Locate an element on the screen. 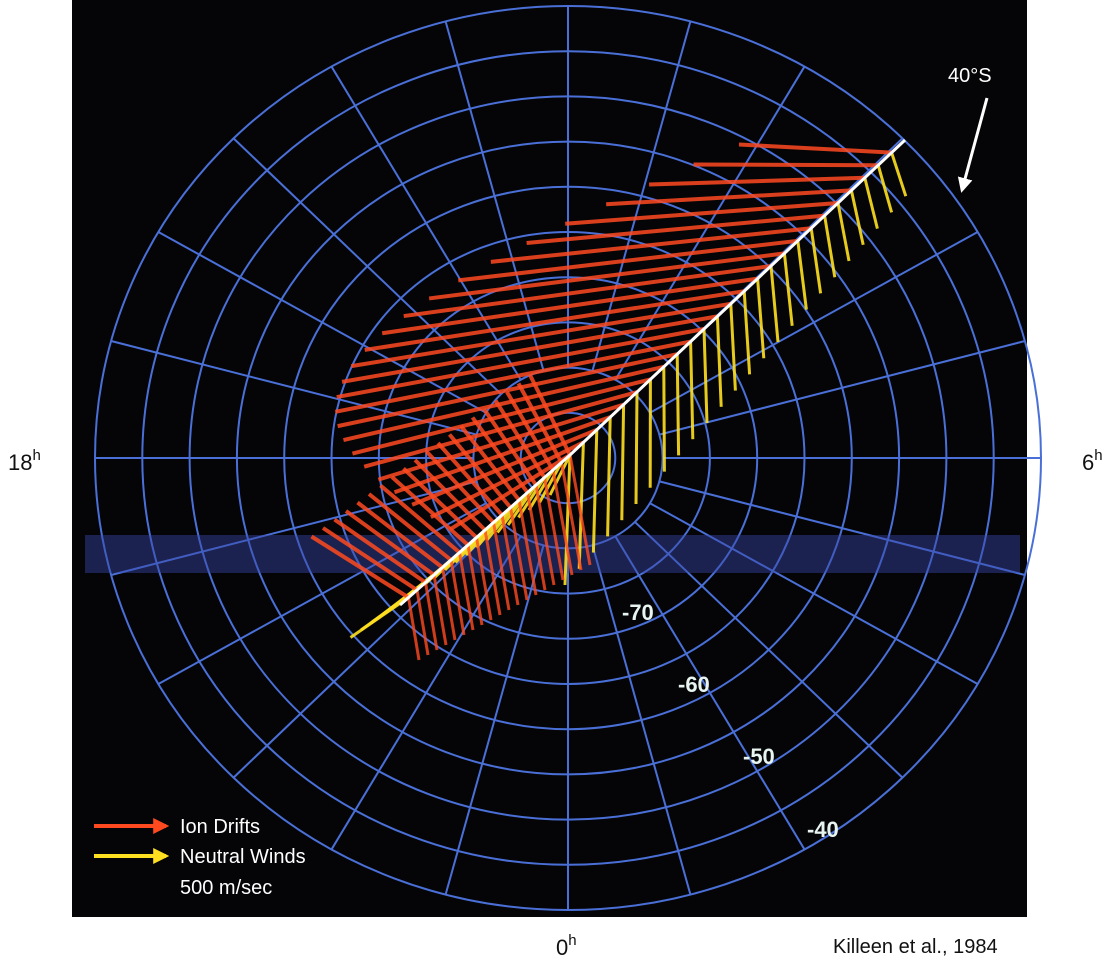 This screenshot has width=1118, height=965. legend-label: Ion Drifts is located at coordinates (220, 827).